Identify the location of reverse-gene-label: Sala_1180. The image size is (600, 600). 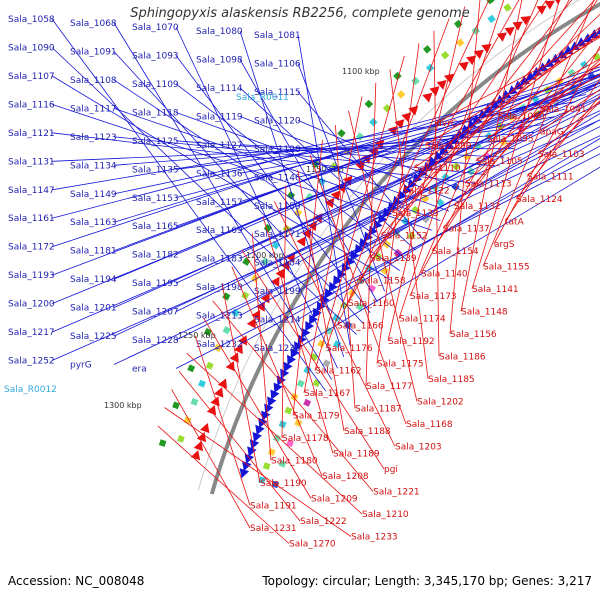
(294, 462).